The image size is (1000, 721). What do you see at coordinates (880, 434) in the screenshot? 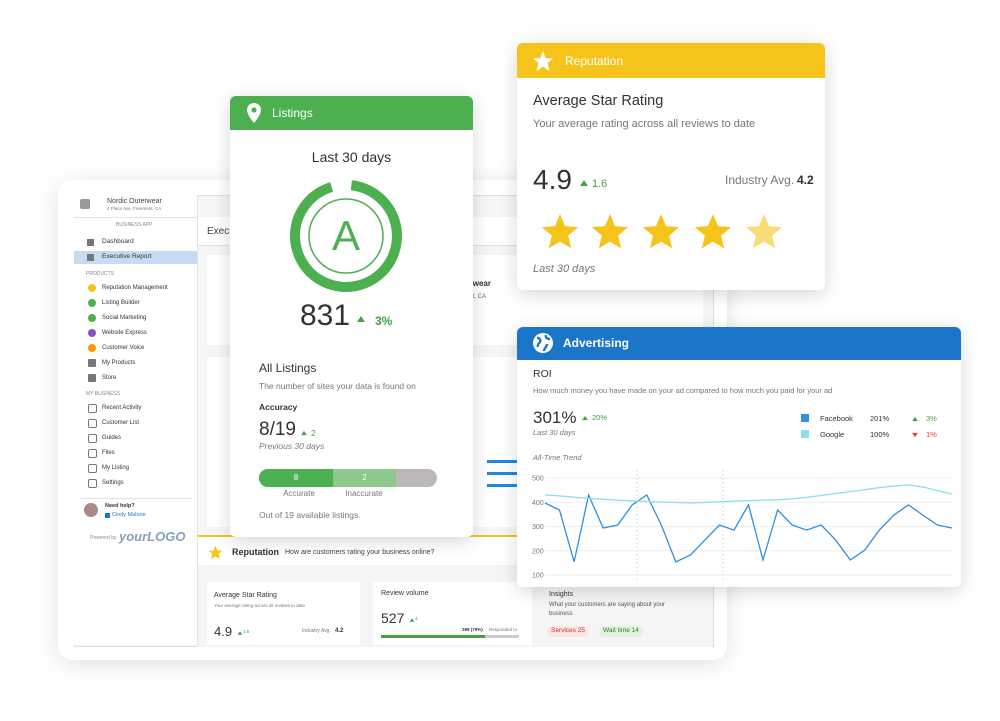
I see `legend-value: 100%` at bounding box center [880, 434].